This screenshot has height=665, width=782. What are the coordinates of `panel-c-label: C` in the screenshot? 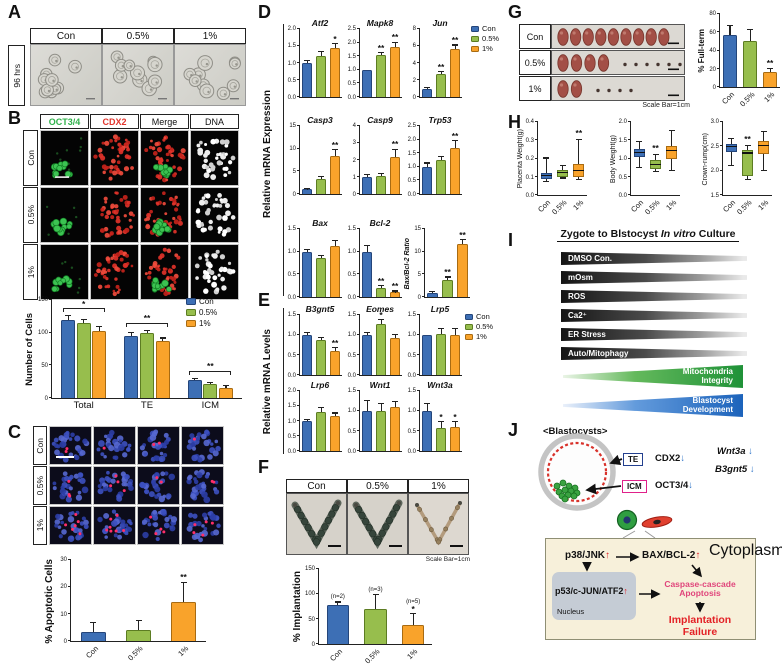 It's located at (14, 432).